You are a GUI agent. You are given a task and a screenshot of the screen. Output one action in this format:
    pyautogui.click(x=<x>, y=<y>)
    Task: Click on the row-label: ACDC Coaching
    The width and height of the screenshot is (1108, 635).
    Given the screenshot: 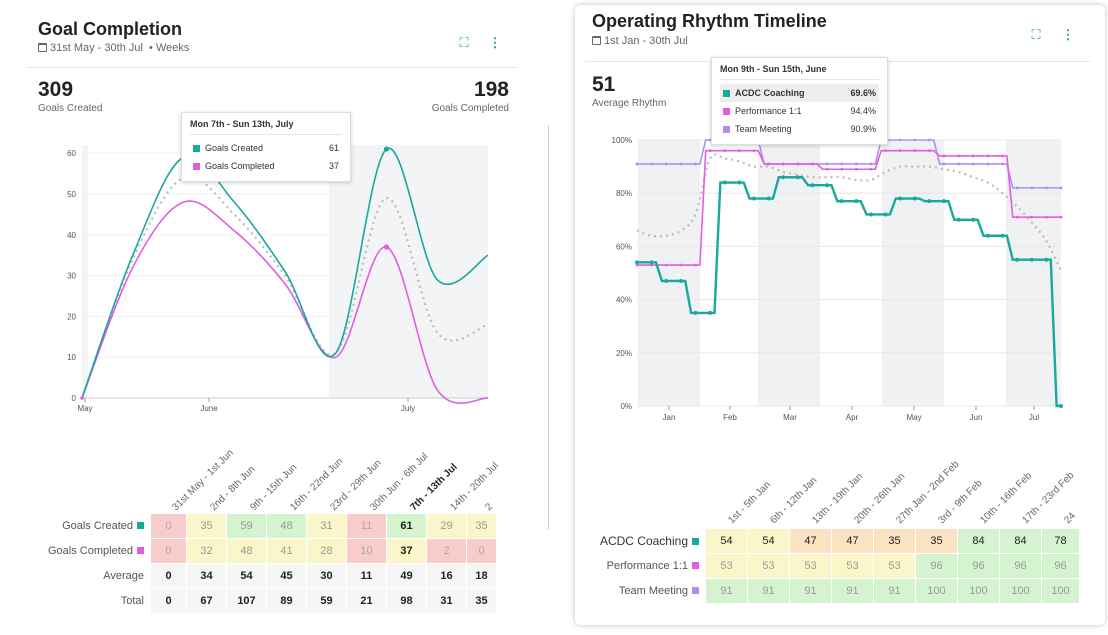 What is the action you would take?
    pyautogui.click(x=649, y=541)
    